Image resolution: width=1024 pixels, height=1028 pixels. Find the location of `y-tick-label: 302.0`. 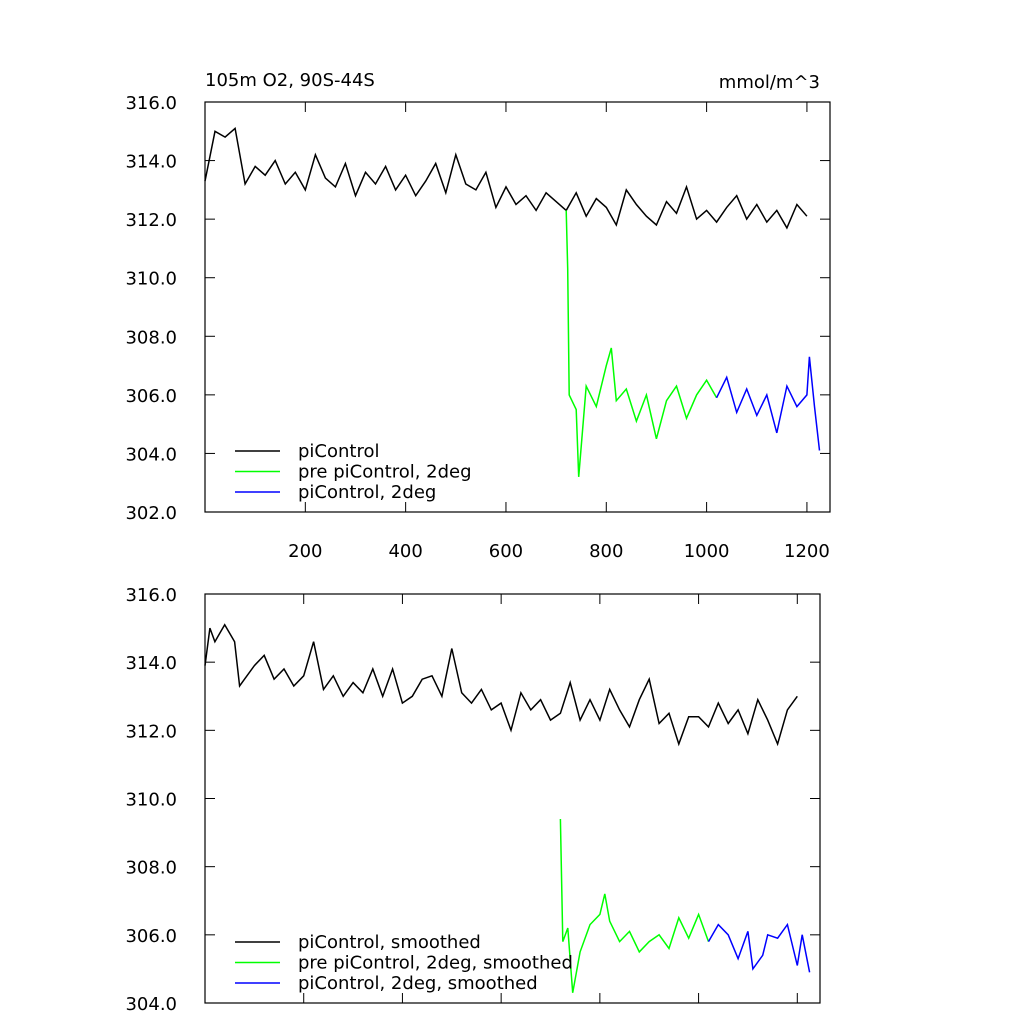

y-tick-label: 302.0 is located at coordinates (151, 513).